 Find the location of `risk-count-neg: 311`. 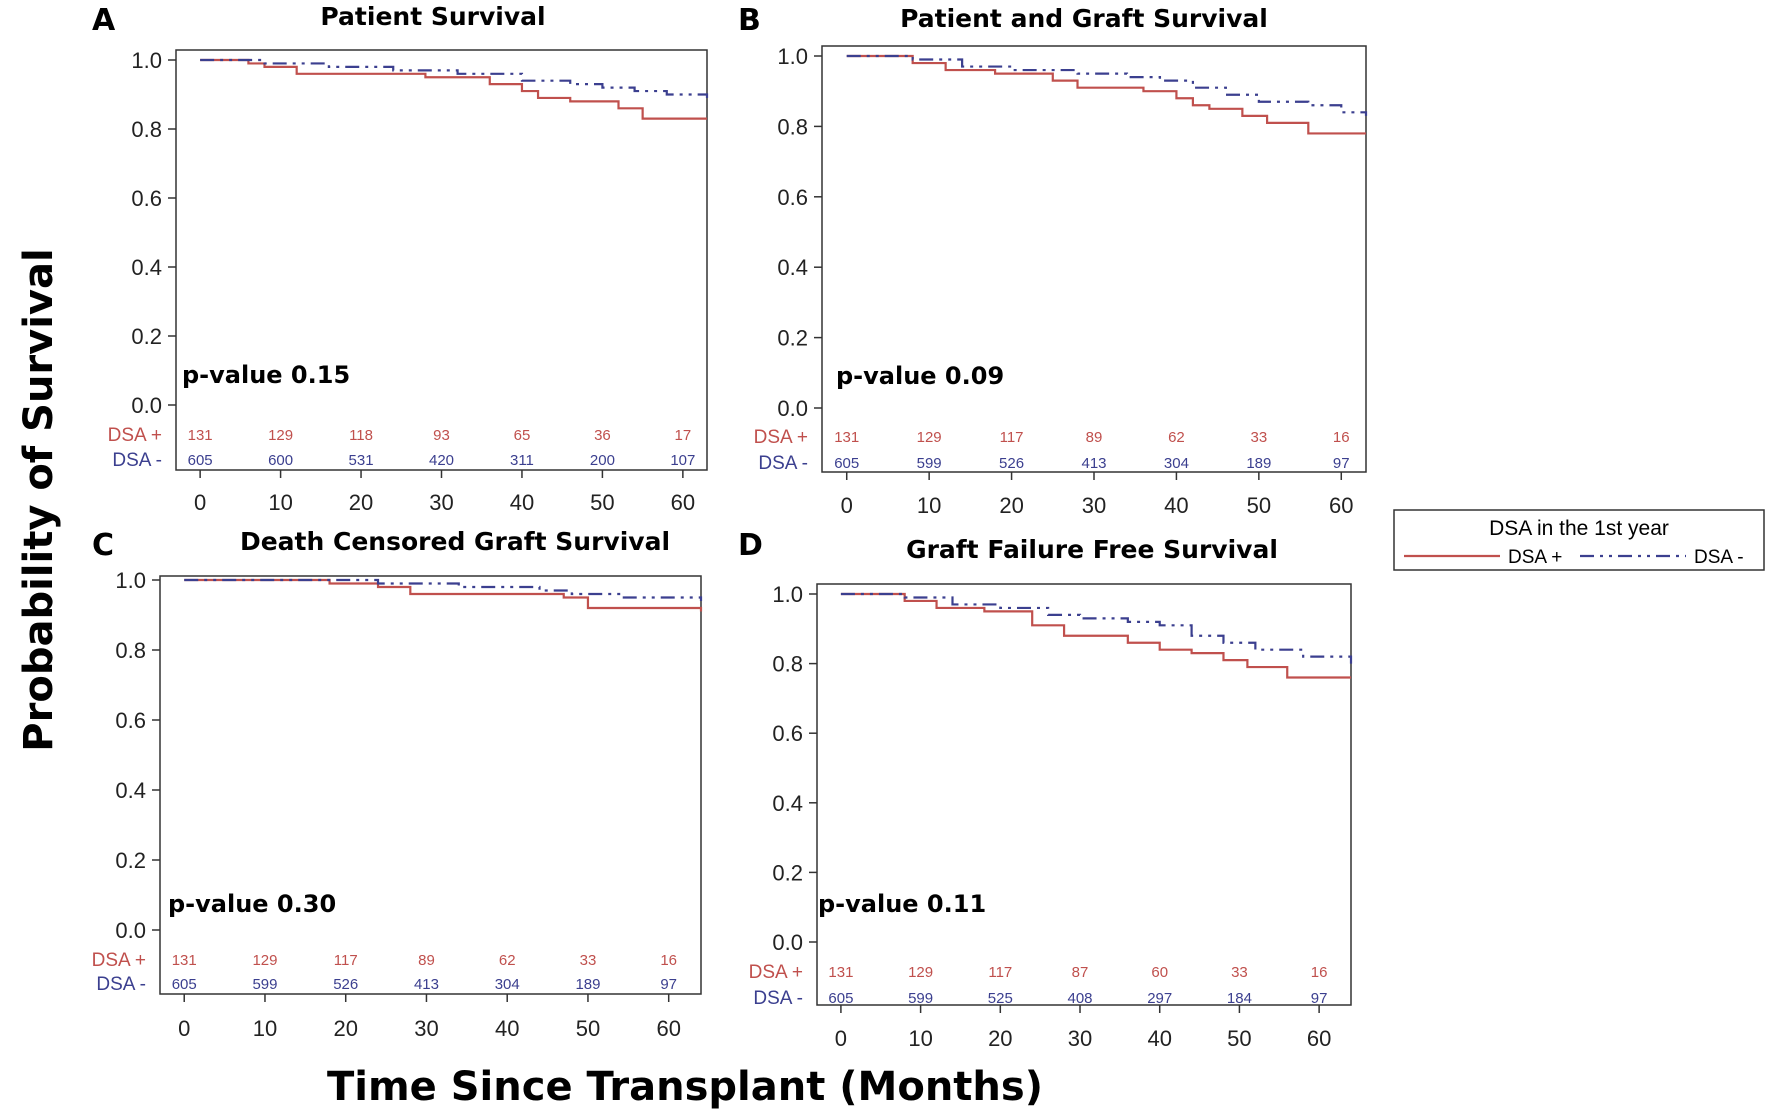

risk-count-neg: 311 is located at coordinates (522, 460).